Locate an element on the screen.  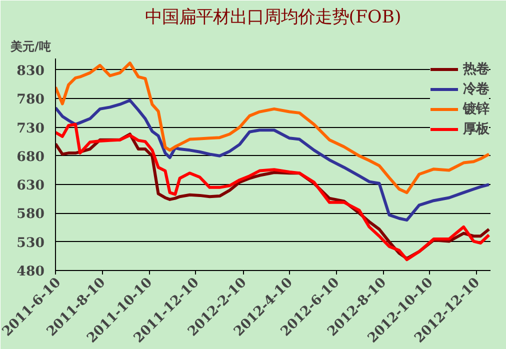
chart-title: 中国扁平材出口周均价走势(FOB) is located at coordinates (273, 18).